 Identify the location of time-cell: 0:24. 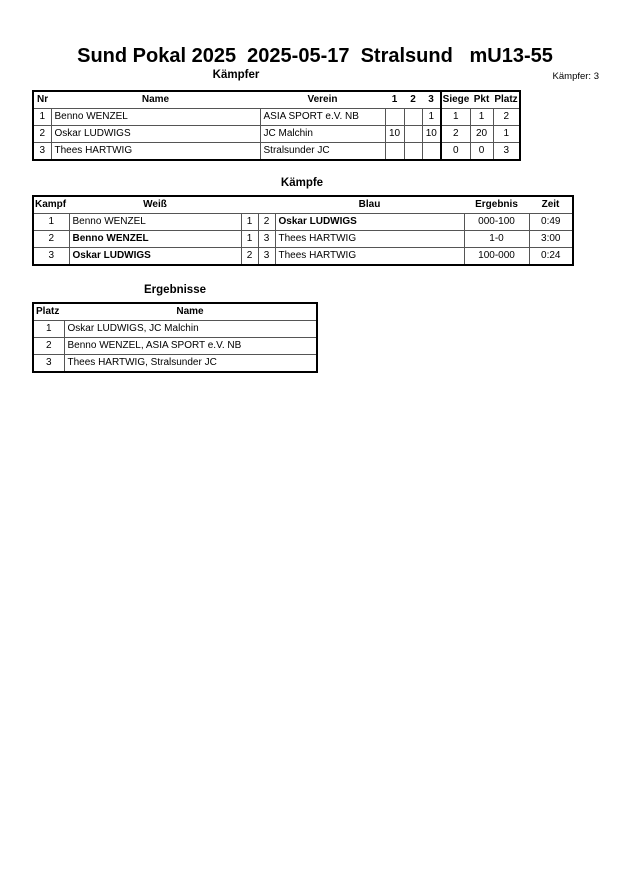
(551, 256).